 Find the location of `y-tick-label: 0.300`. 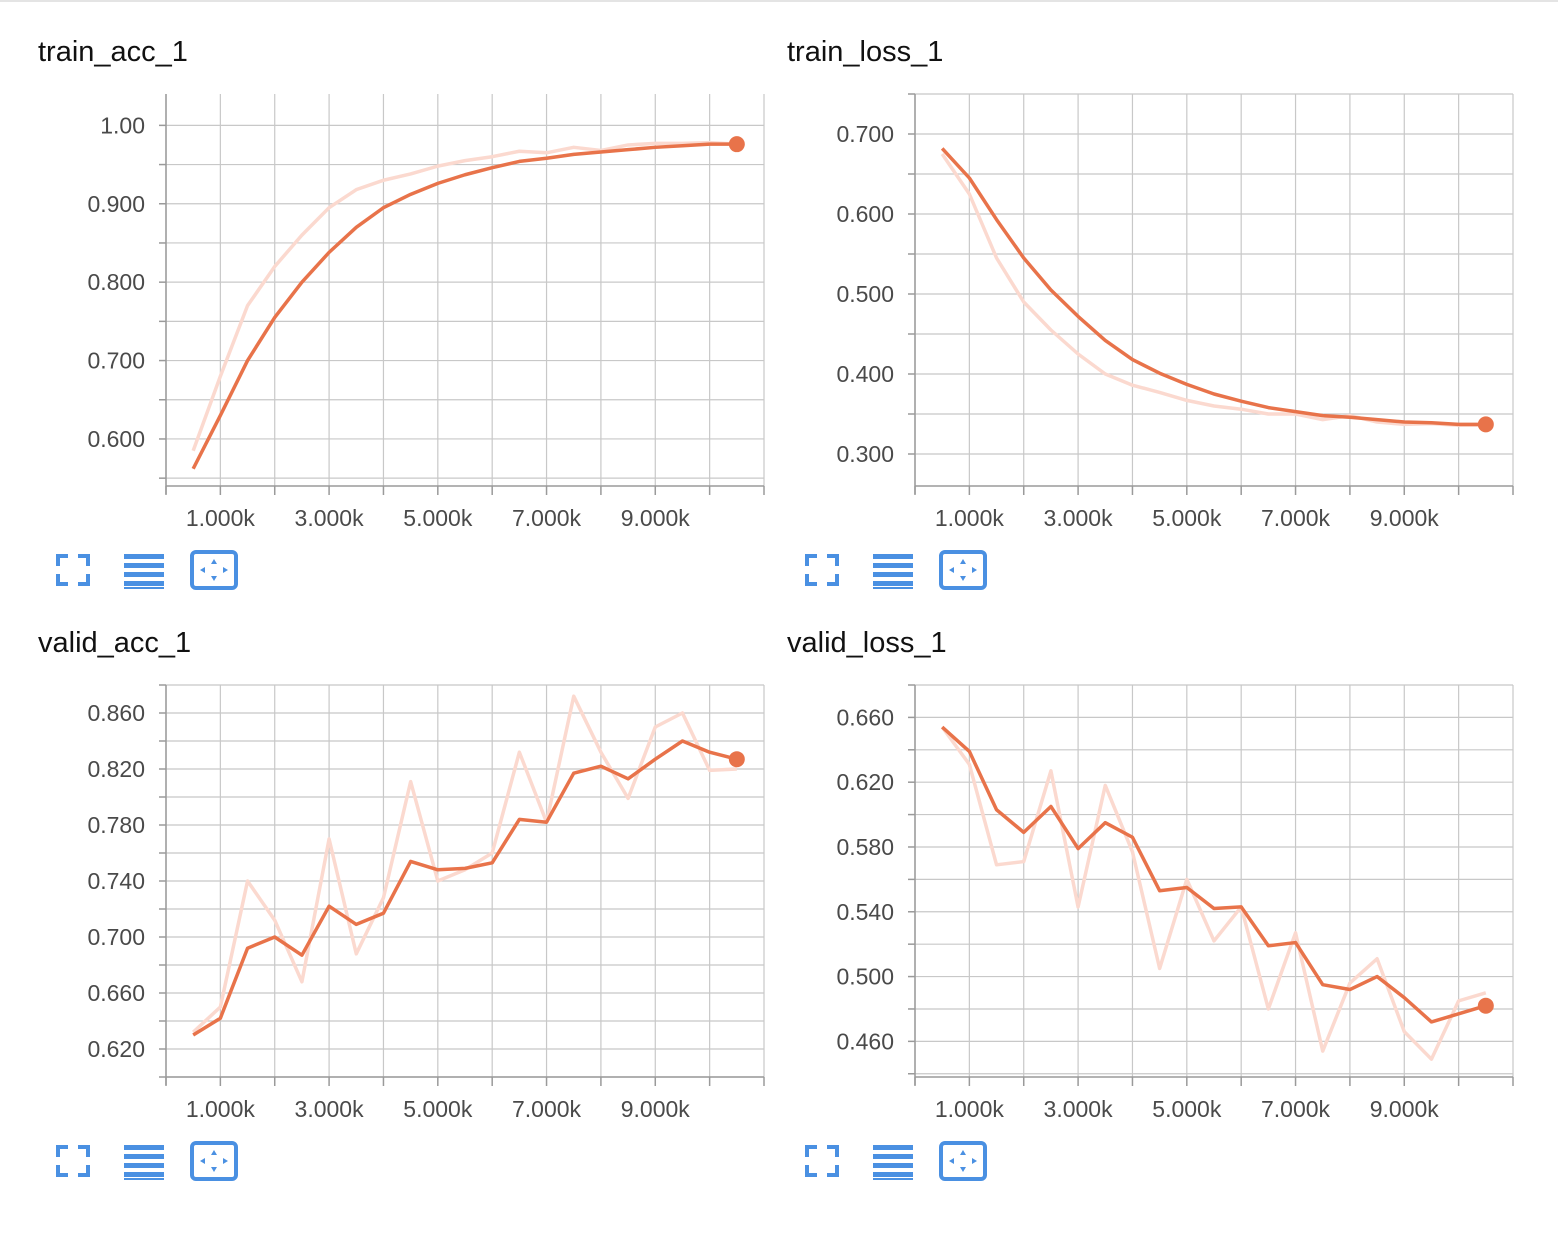

y-tick-label: 0.300 is located at coordinates (865, 454).